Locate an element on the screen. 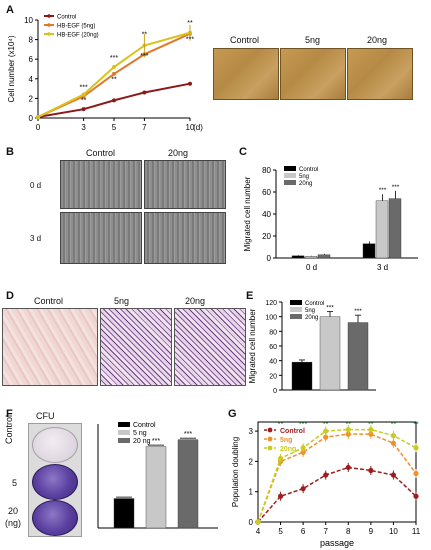  a-legend-label: HB-EGF (20ng) is located at coordinates (78, 36).